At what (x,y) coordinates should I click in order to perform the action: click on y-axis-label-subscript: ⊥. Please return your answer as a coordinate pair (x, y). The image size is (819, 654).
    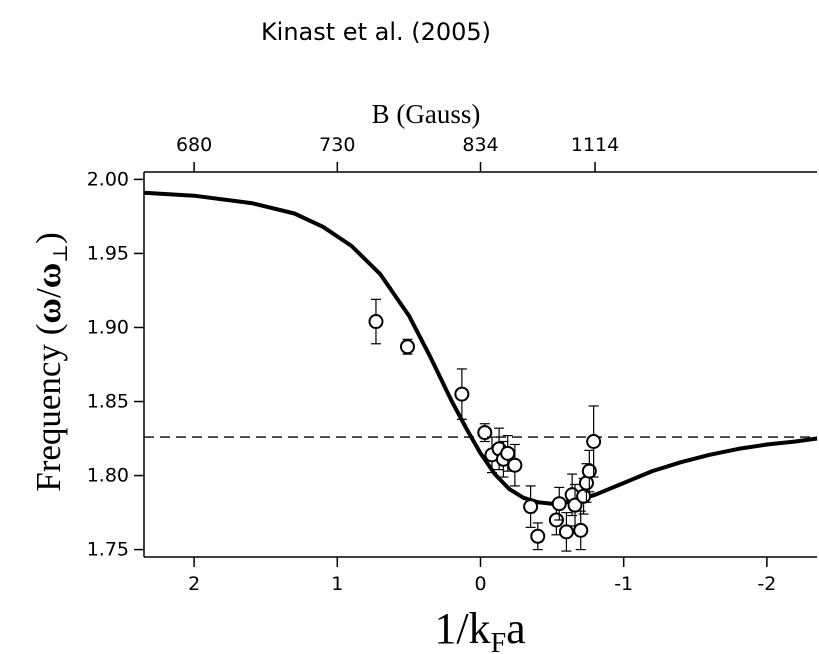
    Looking at the image, I should click on (61, 253).